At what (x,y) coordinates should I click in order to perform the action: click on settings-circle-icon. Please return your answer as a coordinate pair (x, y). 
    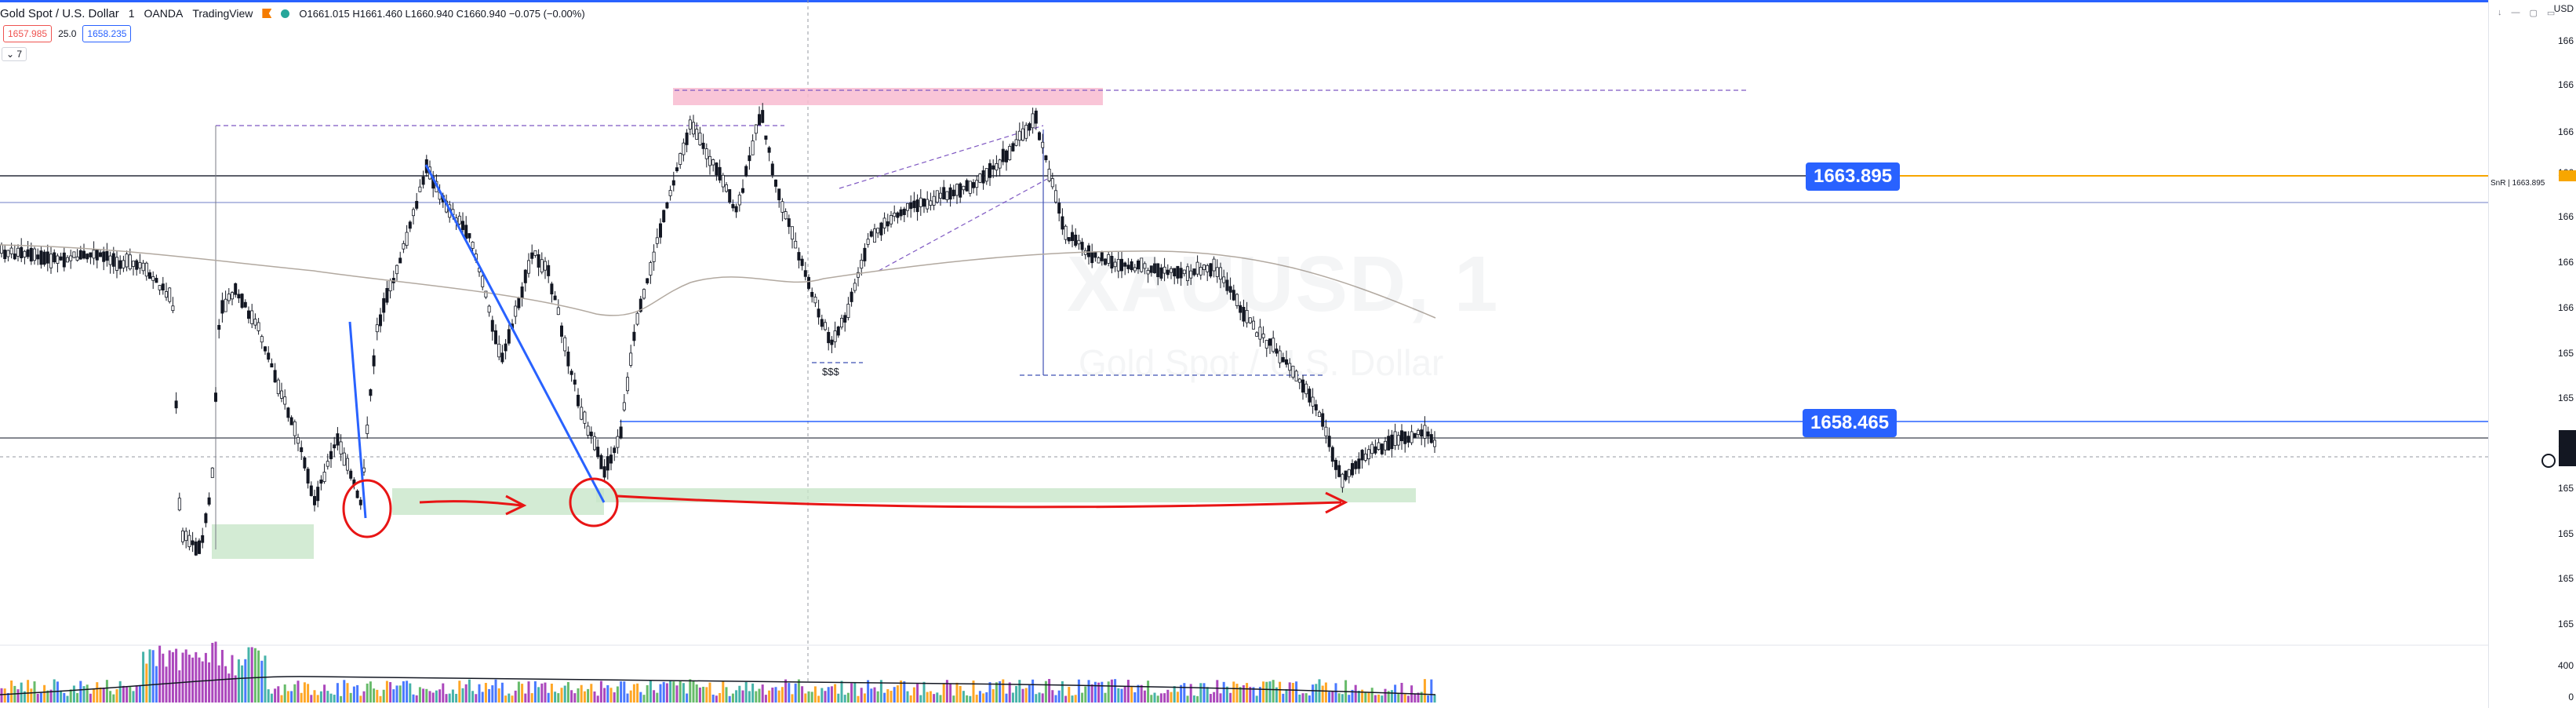
    Looking at the image, I should click on (2548, 461).